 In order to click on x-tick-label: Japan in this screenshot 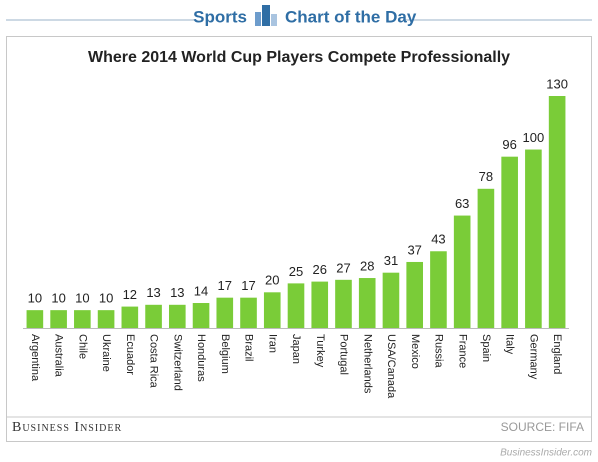, I will do `click(296, 349)`.